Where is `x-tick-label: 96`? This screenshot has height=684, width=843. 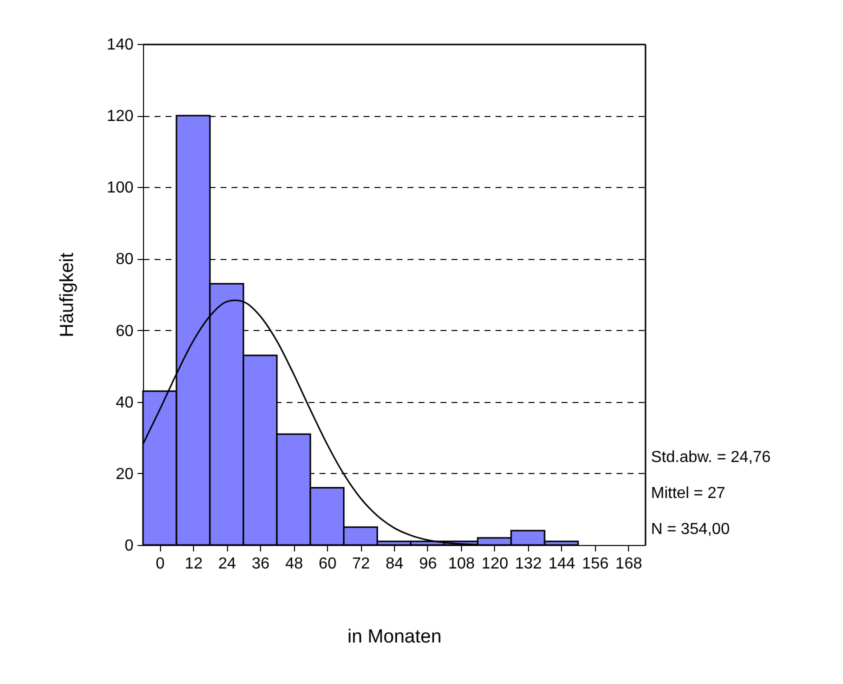 x-tick-label: 96 is located at coordinates (428, 564).